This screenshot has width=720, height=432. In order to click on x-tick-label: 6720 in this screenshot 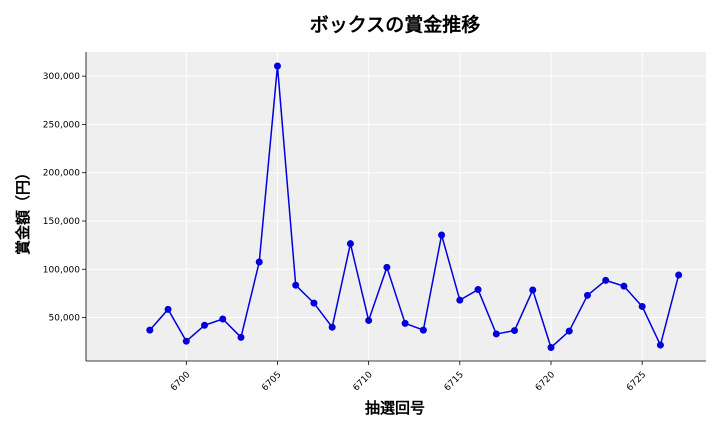, I will do `click(545, 381)`.